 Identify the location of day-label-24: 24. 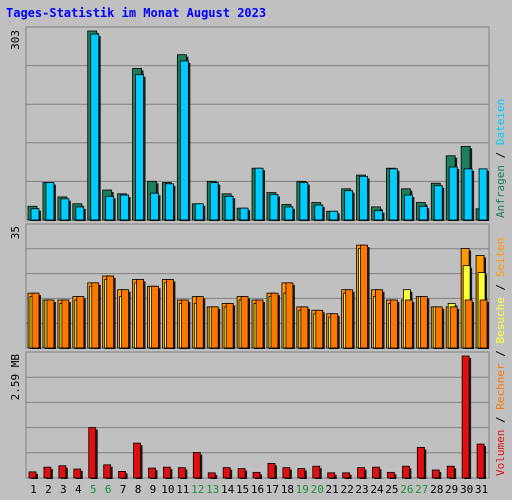
(377, 489).